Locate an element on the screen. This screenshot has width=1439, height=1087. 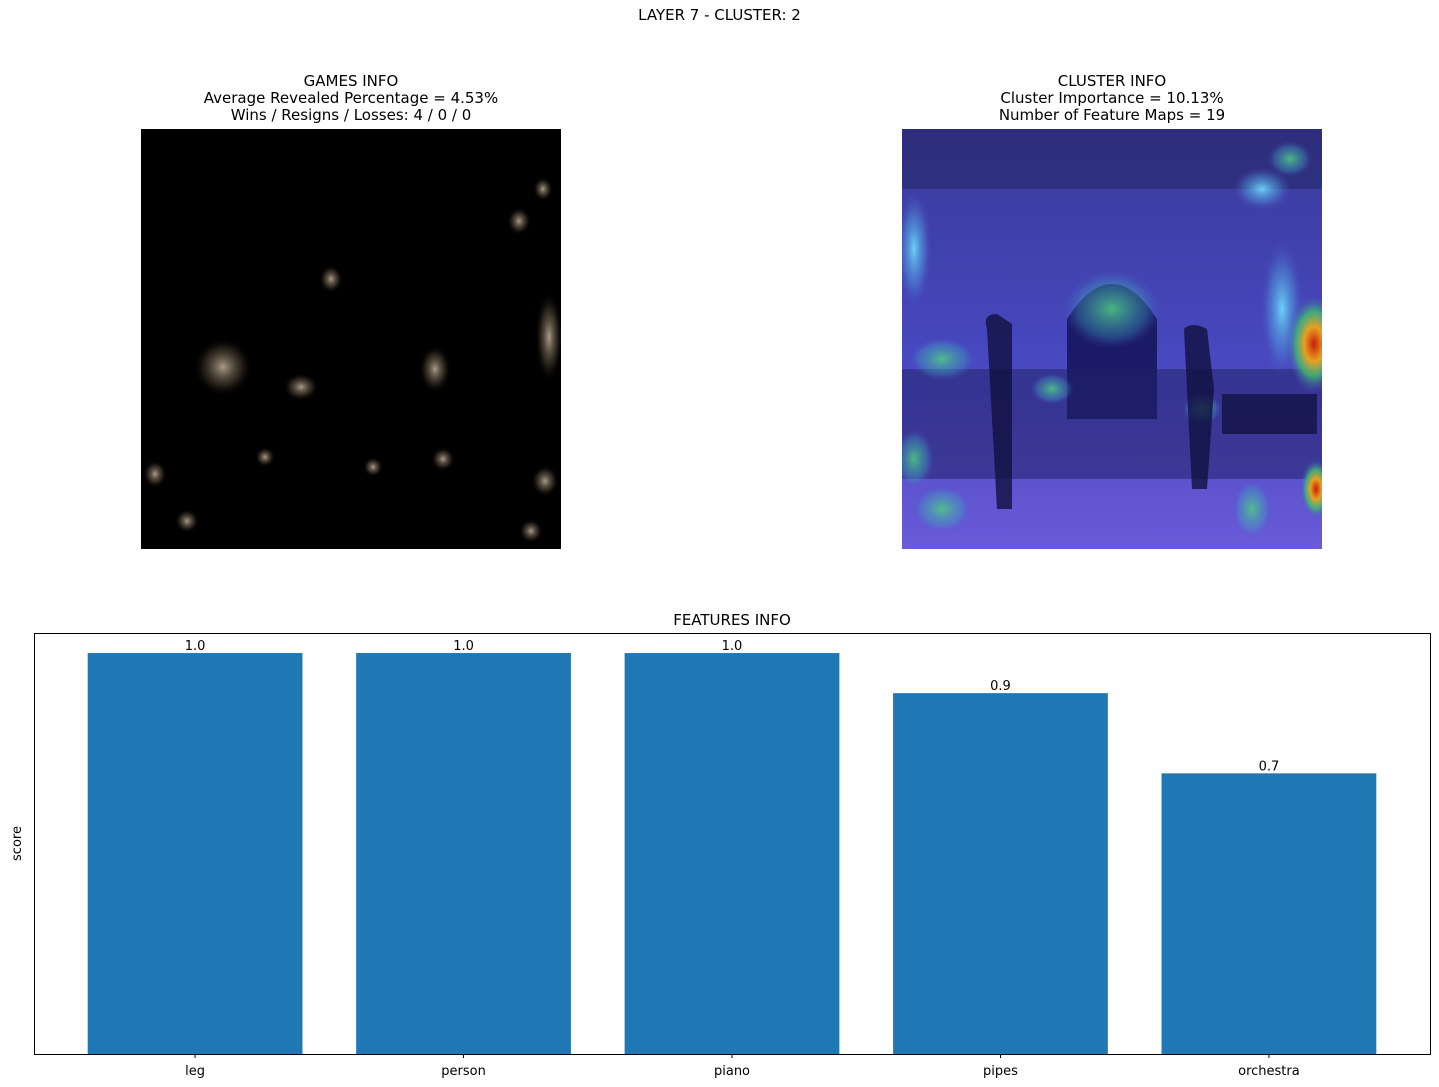
revealed-percentage-text: Average Revealed Percentage = 4.53% is located at coordinates (351, 98).